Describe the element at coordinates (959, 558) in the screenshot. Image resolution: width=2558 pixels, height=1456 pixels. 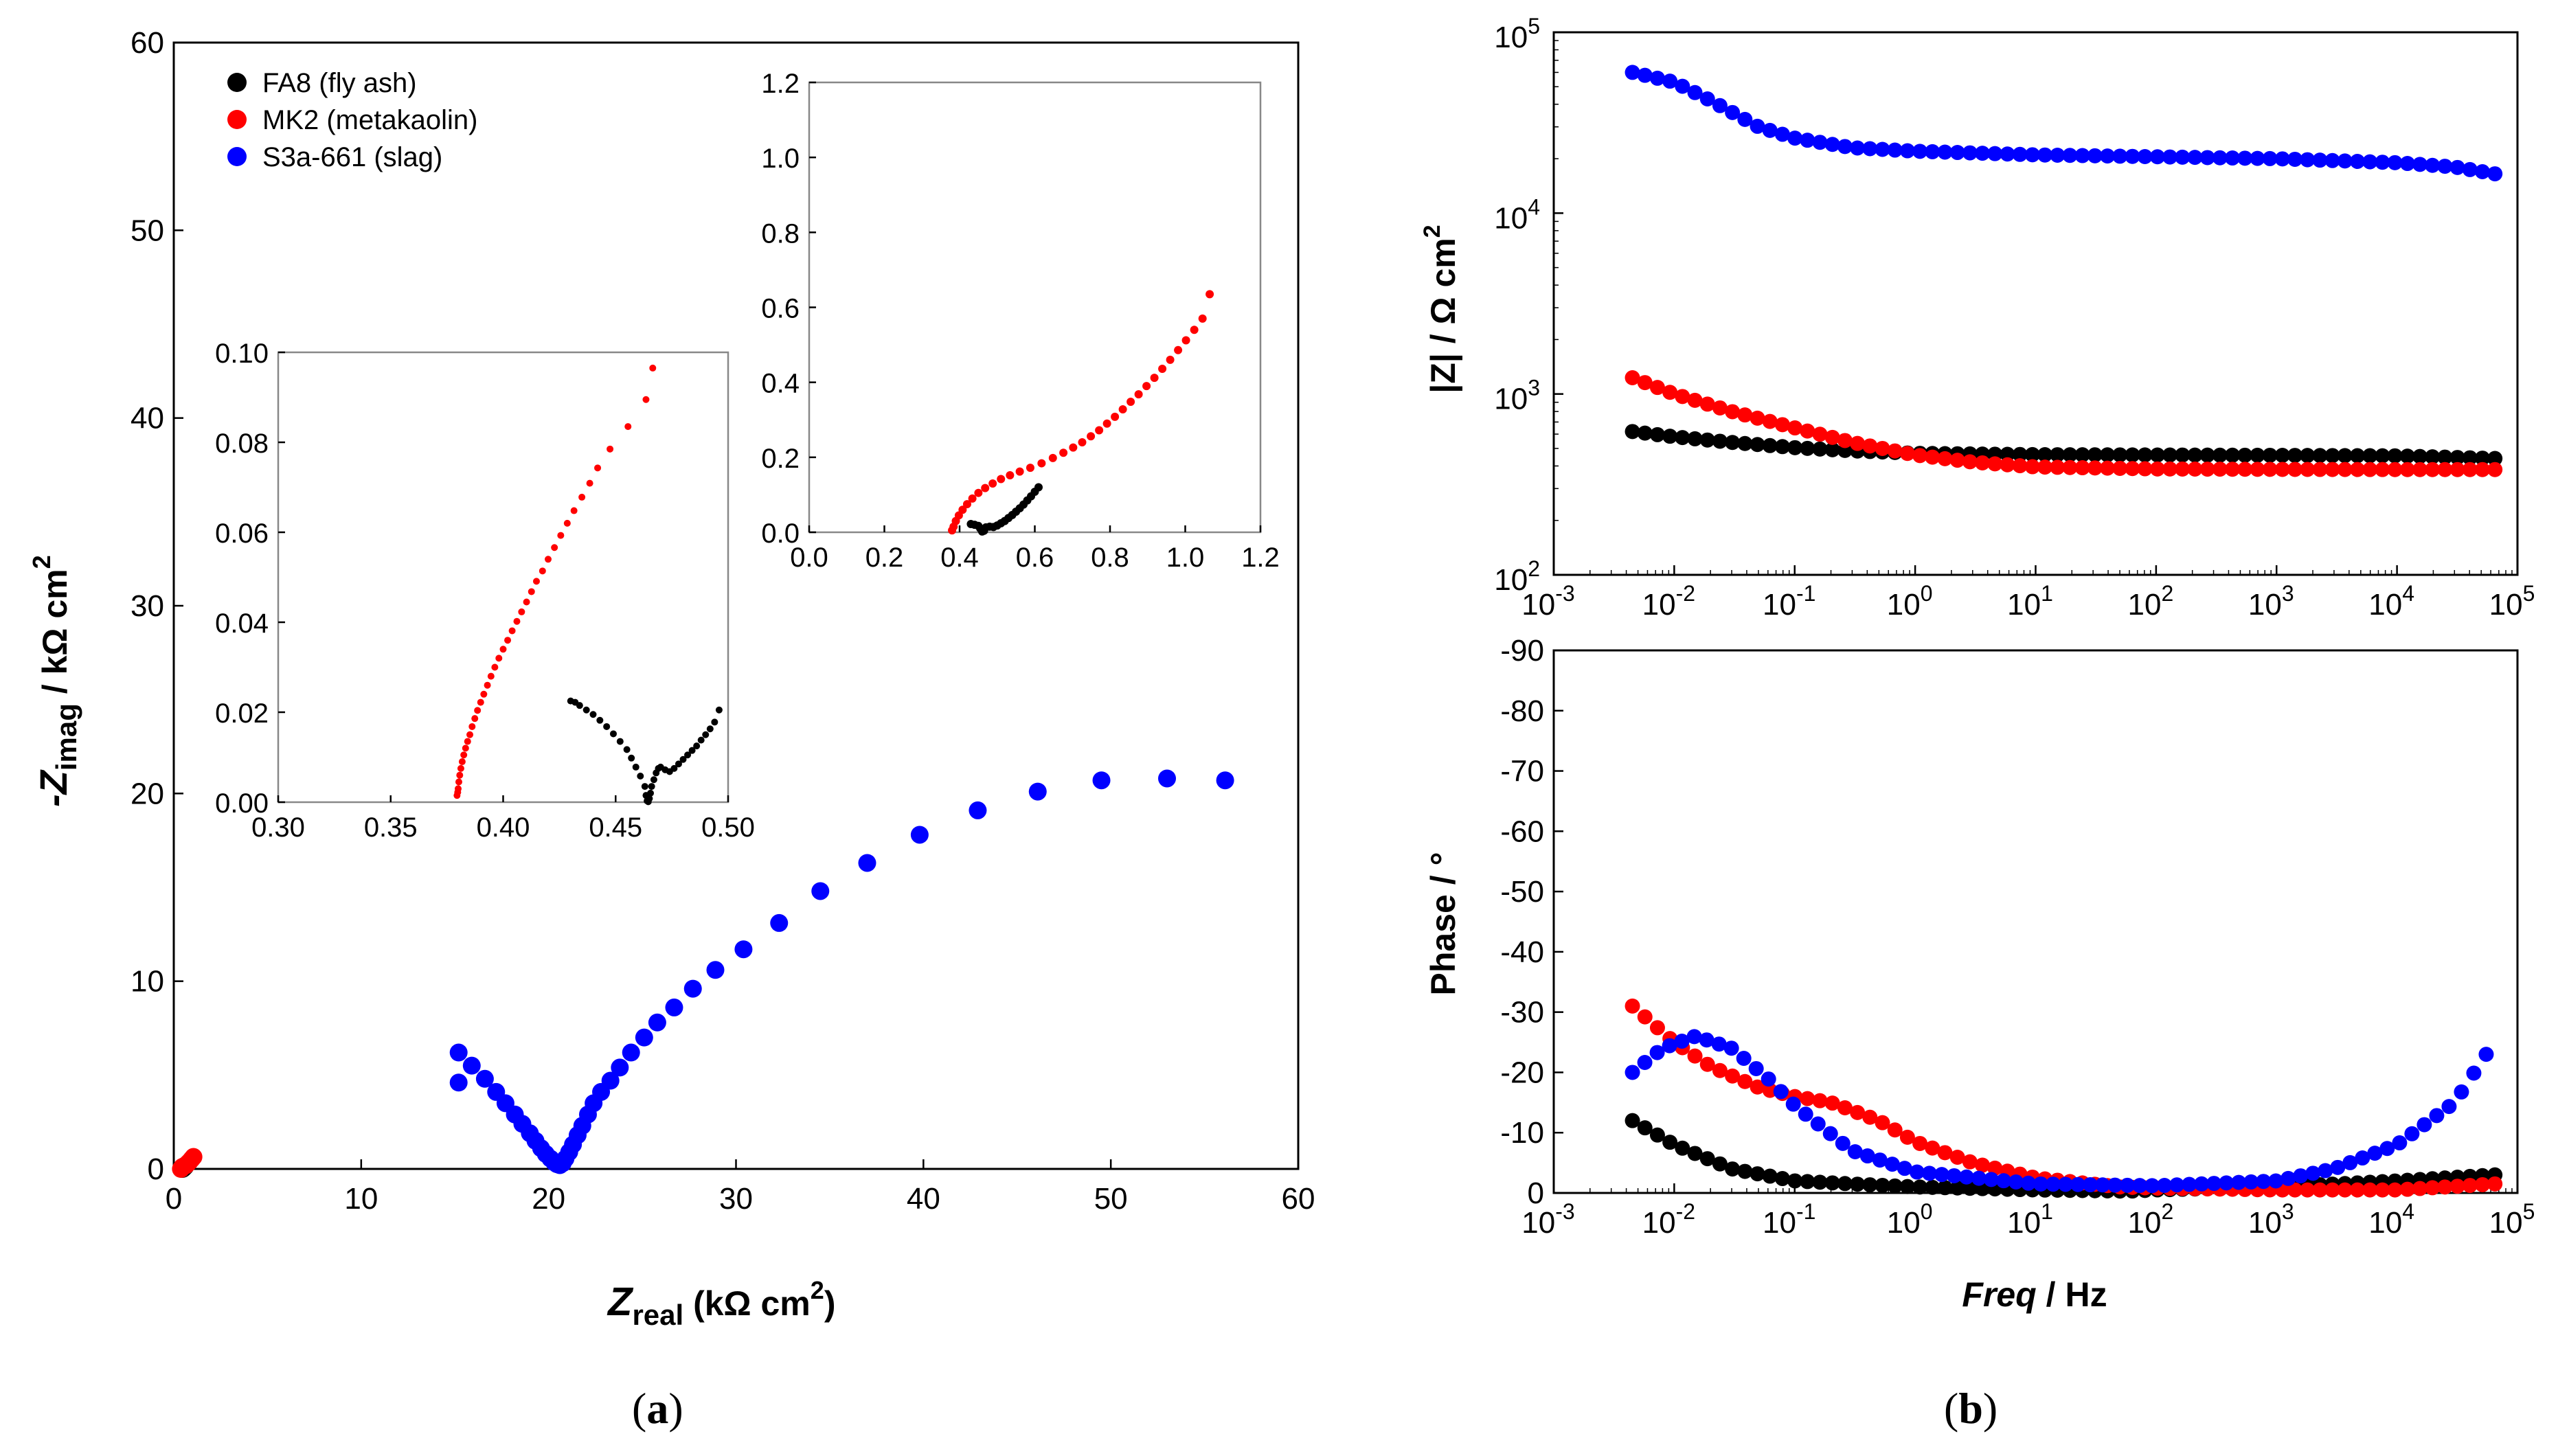
I see `x-tick-label: 0.4` at that location.